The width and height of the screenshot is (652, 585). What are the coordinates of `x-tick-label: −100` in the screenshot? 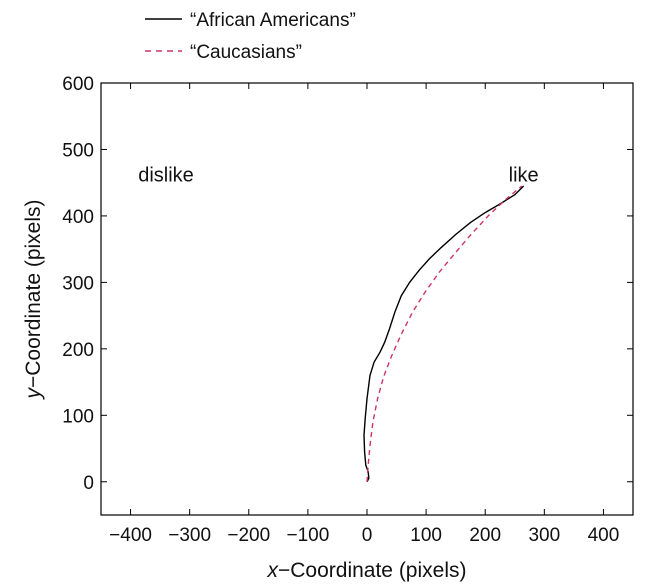 It's located at (307, 535).